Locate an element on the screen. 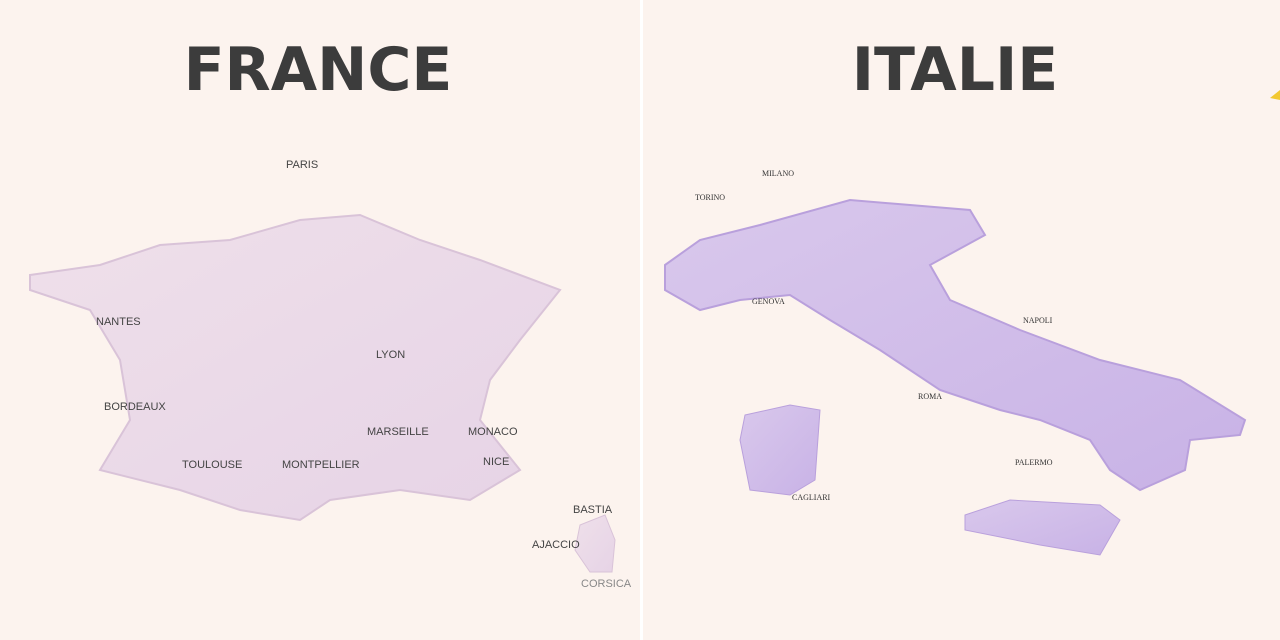 Image resolution: width=1280 pixels, height=640 pixels. city-label: MILANO is located at coordinates (778, 173).